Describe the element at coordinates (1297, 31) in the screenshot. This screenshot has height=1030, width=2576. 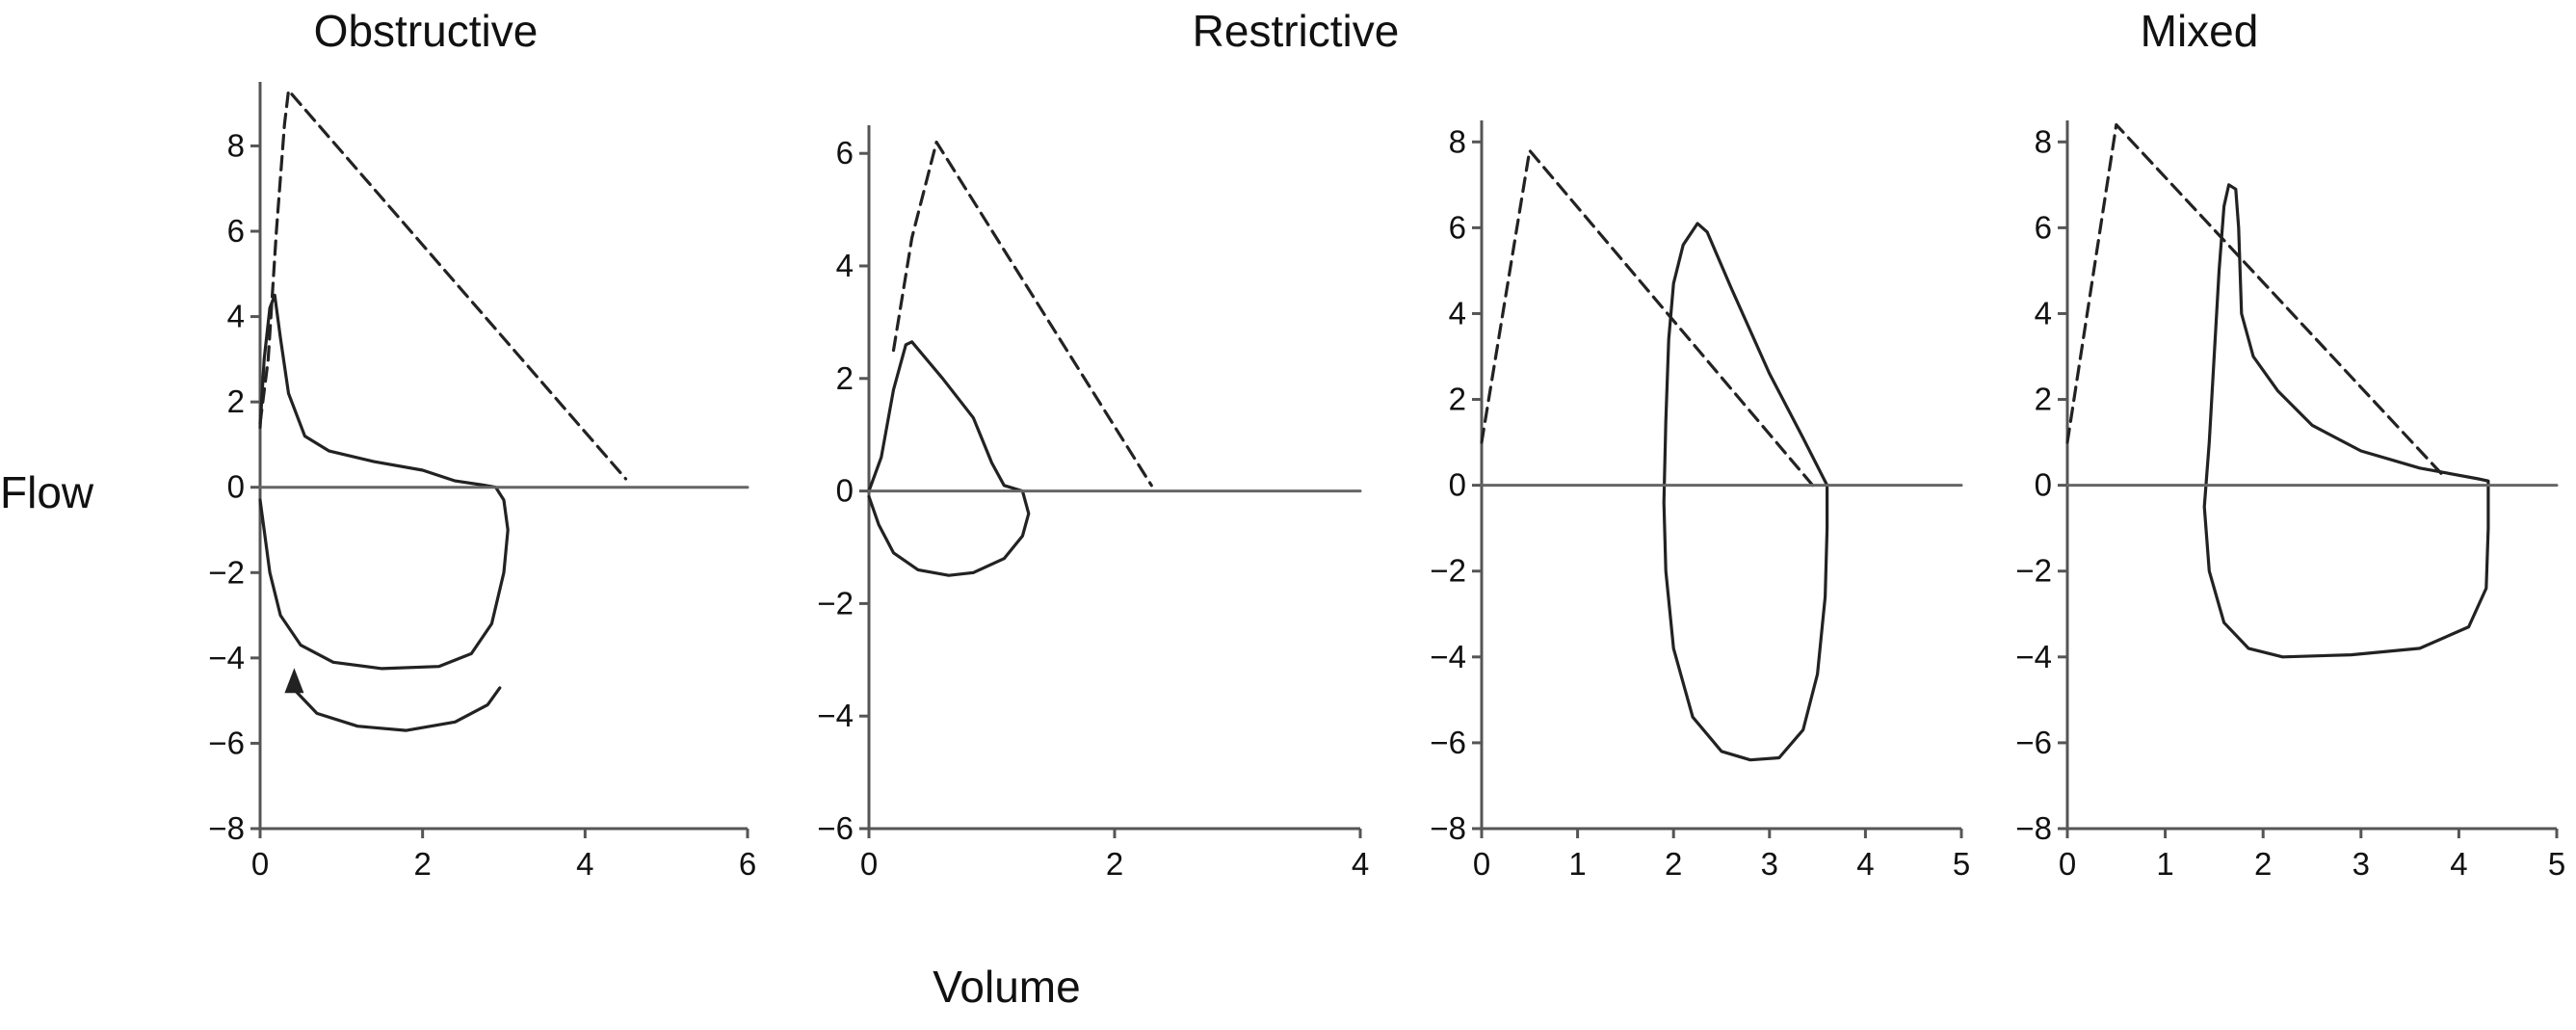
I see `title-restrictive: Restrictive` at that location.